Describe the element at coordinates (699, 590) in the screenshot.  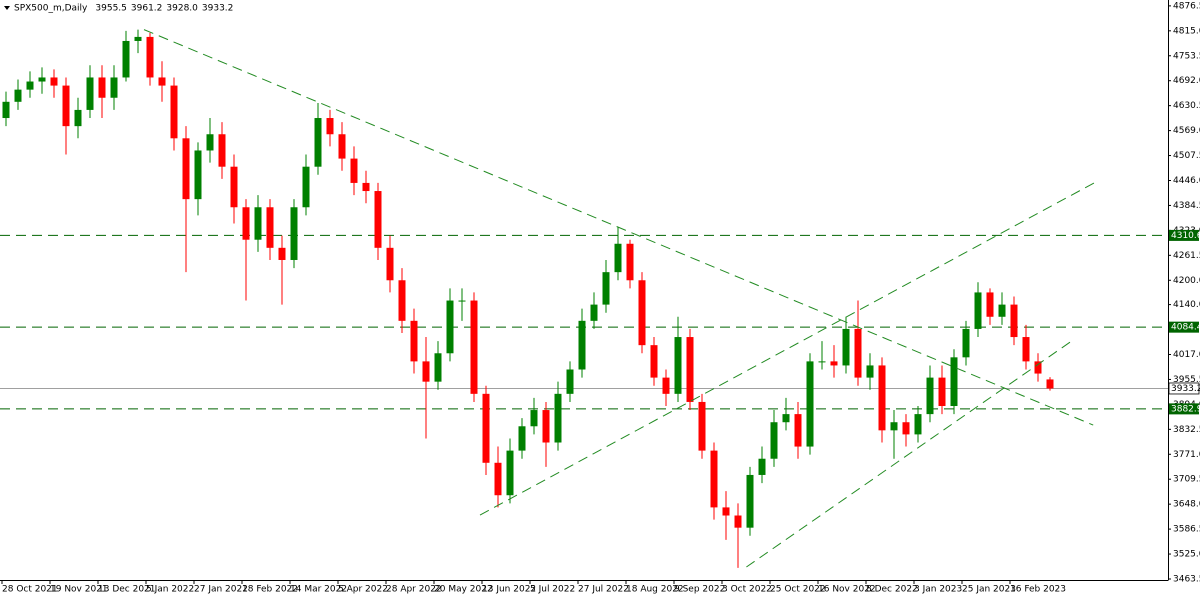
I see `x-tick-label: 9 Sep 2022` at that location.